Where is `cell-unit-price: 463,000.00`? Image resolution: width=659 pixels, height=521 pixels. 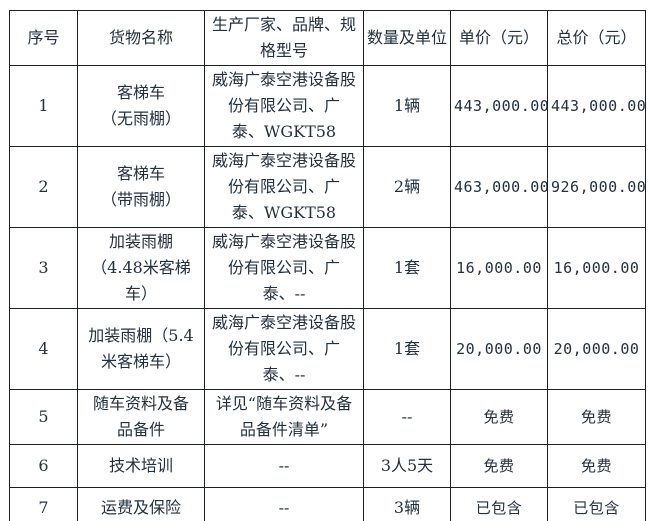
cell-unit-price: 463,000.00 is located at coordinates (499, 187).